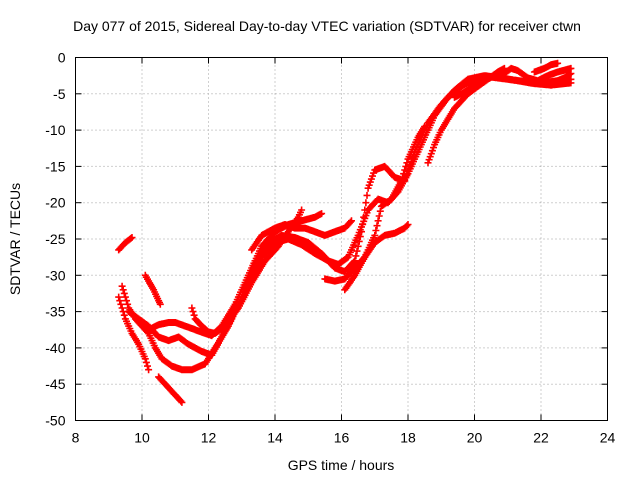 This screenshot has width=640, height=480. Describe the element at coordinates (342, 438) in the screenshot. I see `x-tick-label: 16` at that location.